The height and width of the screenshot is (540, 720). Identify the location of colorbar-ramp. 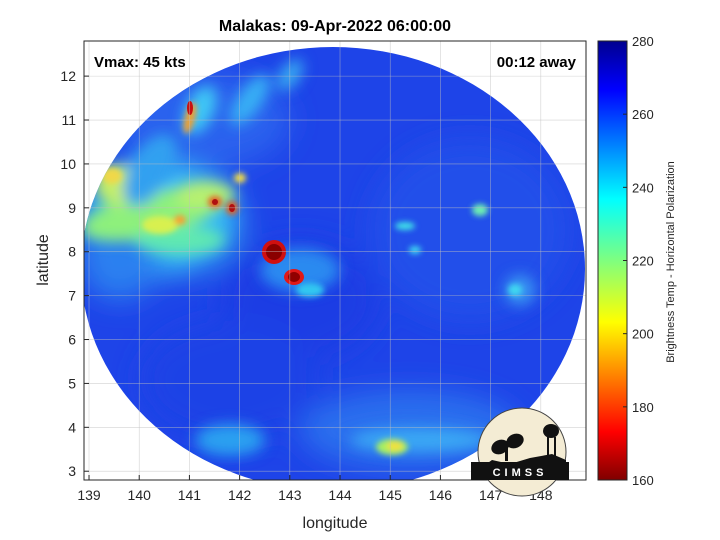
(612, 260).